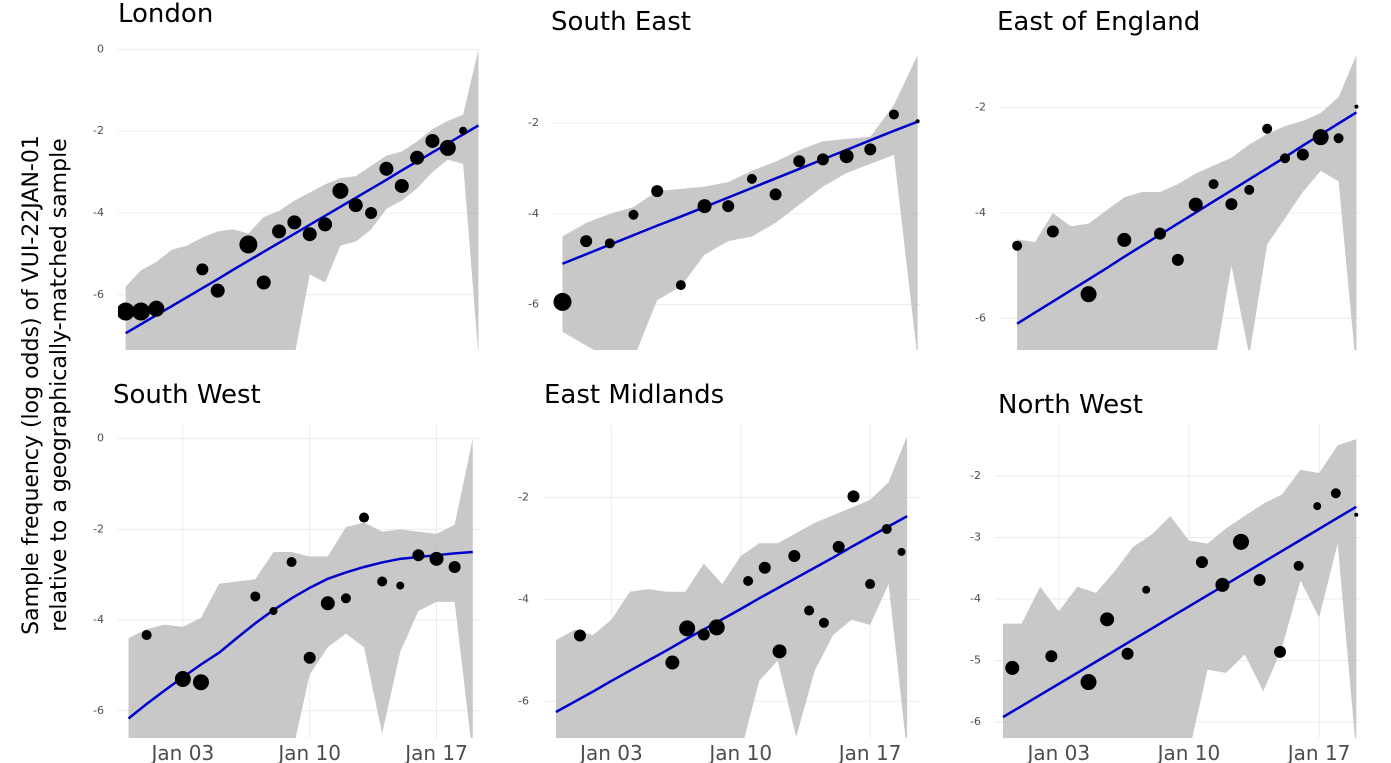 The height and width of the screenshot is (763, 1391). Describe the element at coordinates (634, 395) in the screenshot. I see `panel-title: East Midlands` at that location.